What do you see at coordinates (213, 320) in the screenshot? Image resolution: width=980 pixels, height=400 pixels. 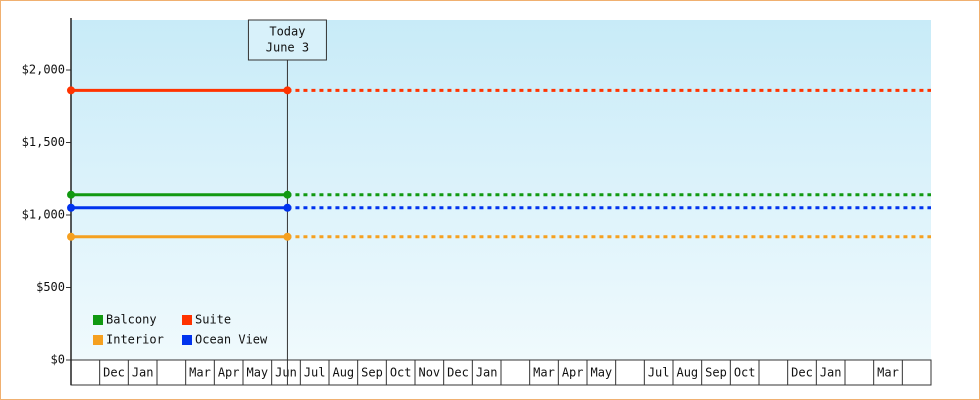 I see `legend-label: Suite` at bounding box center [213, 320].